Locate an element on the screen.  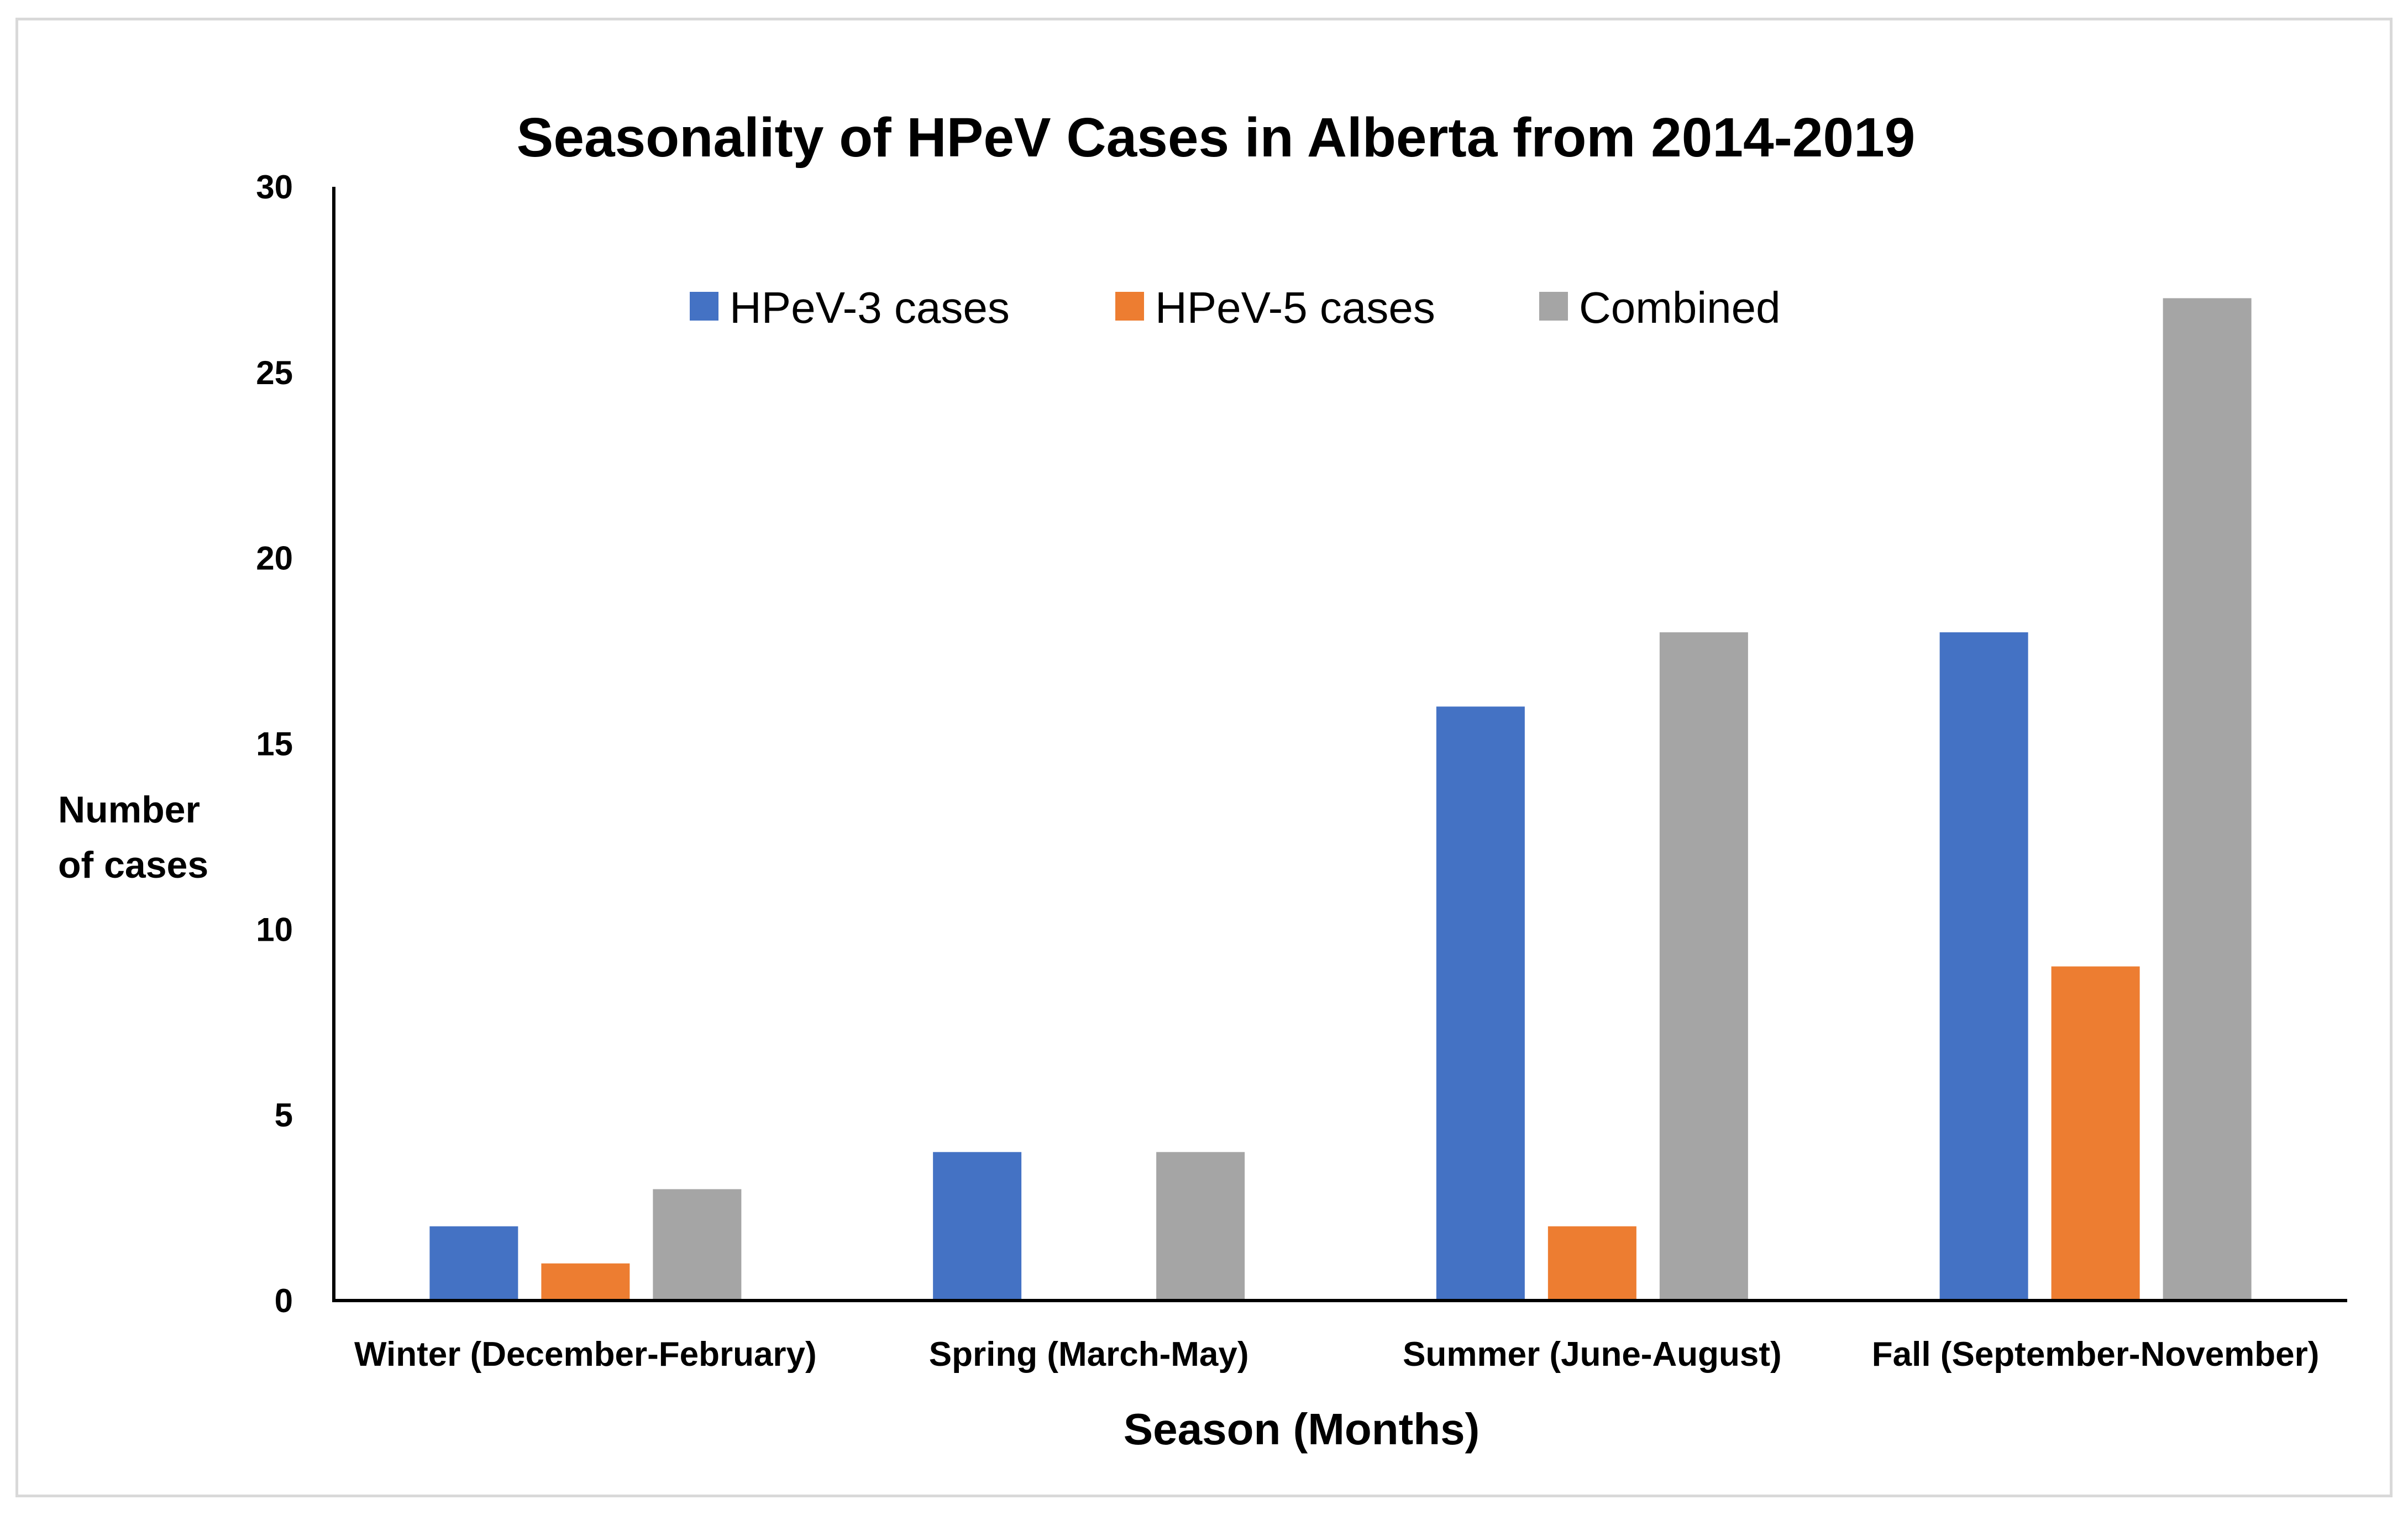
y-tick-label: 30 is located at coordinates (275, 187).